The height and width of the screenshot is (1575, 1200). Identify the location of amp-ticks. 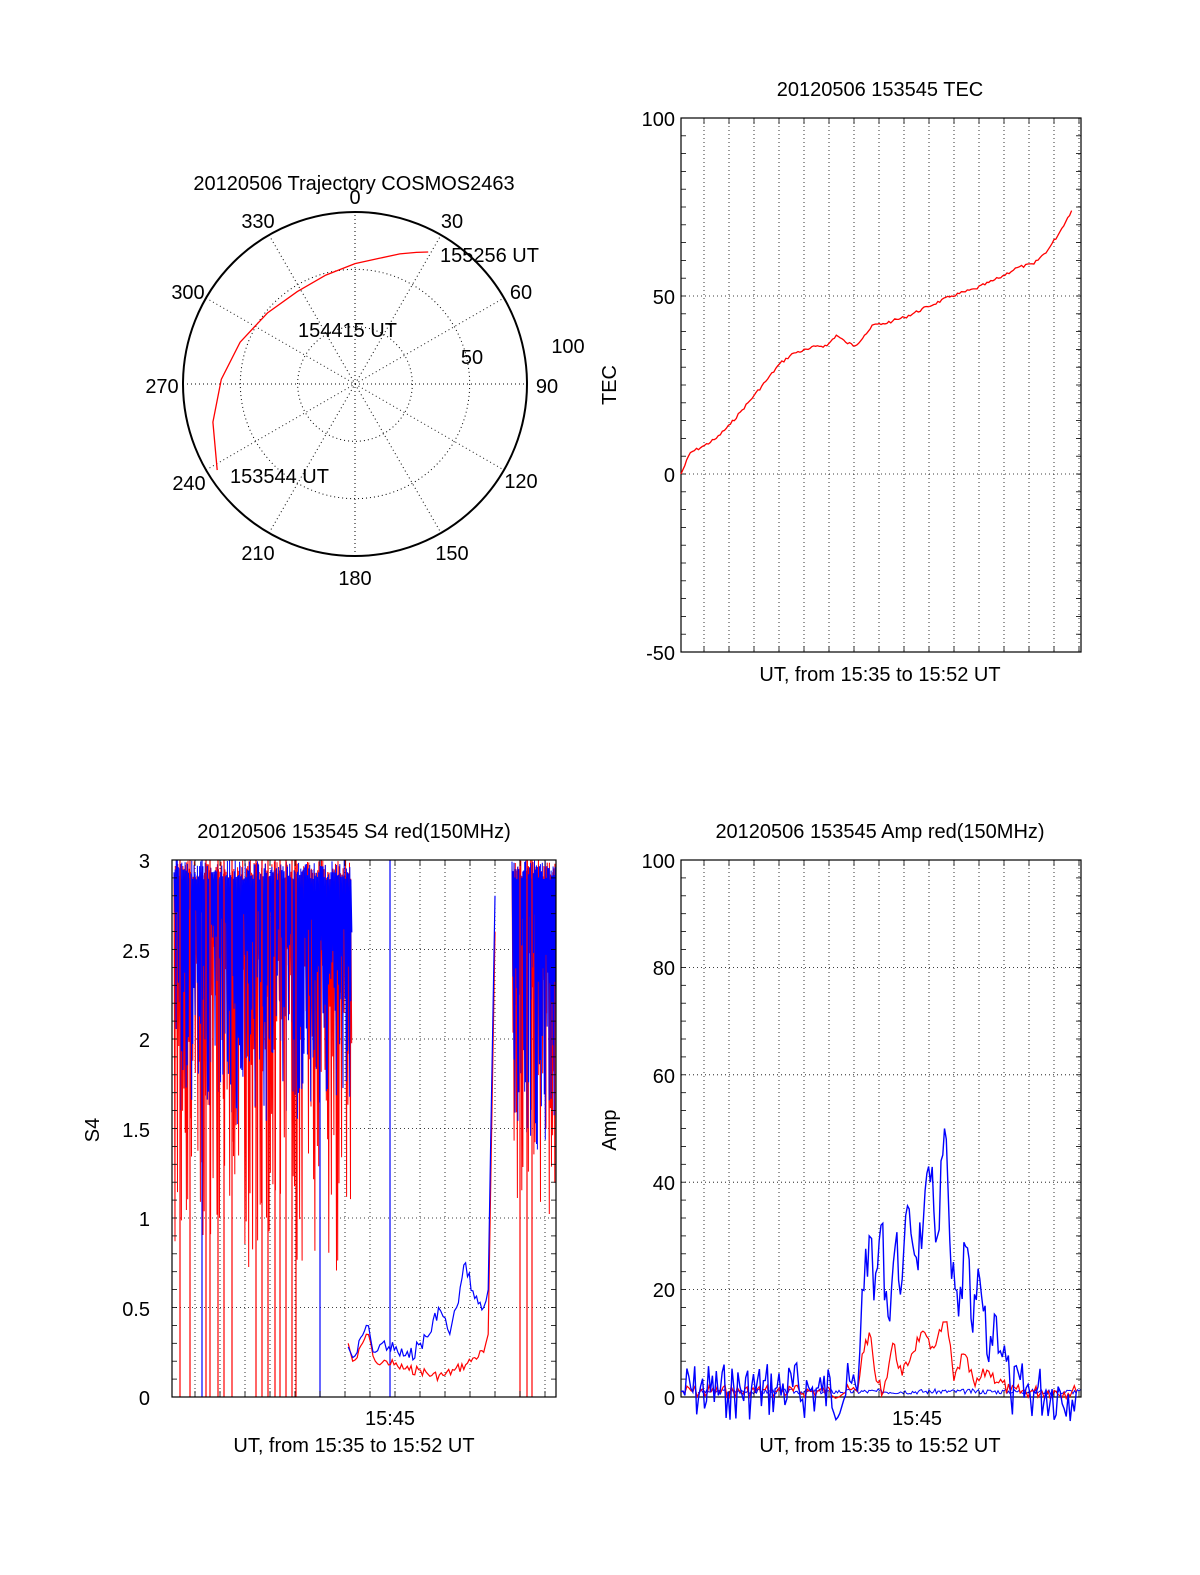
(881, 1128).